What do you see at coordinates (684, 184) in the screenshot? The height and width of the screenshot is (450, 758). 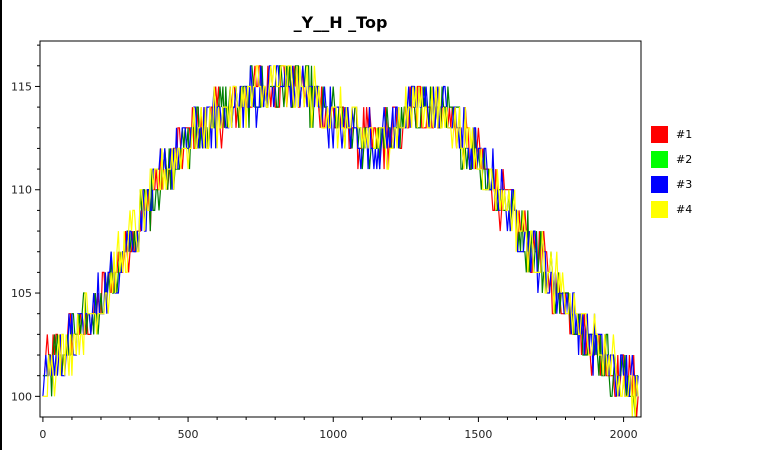 I see `legend-label: #3` at bounding box center [684, 184].